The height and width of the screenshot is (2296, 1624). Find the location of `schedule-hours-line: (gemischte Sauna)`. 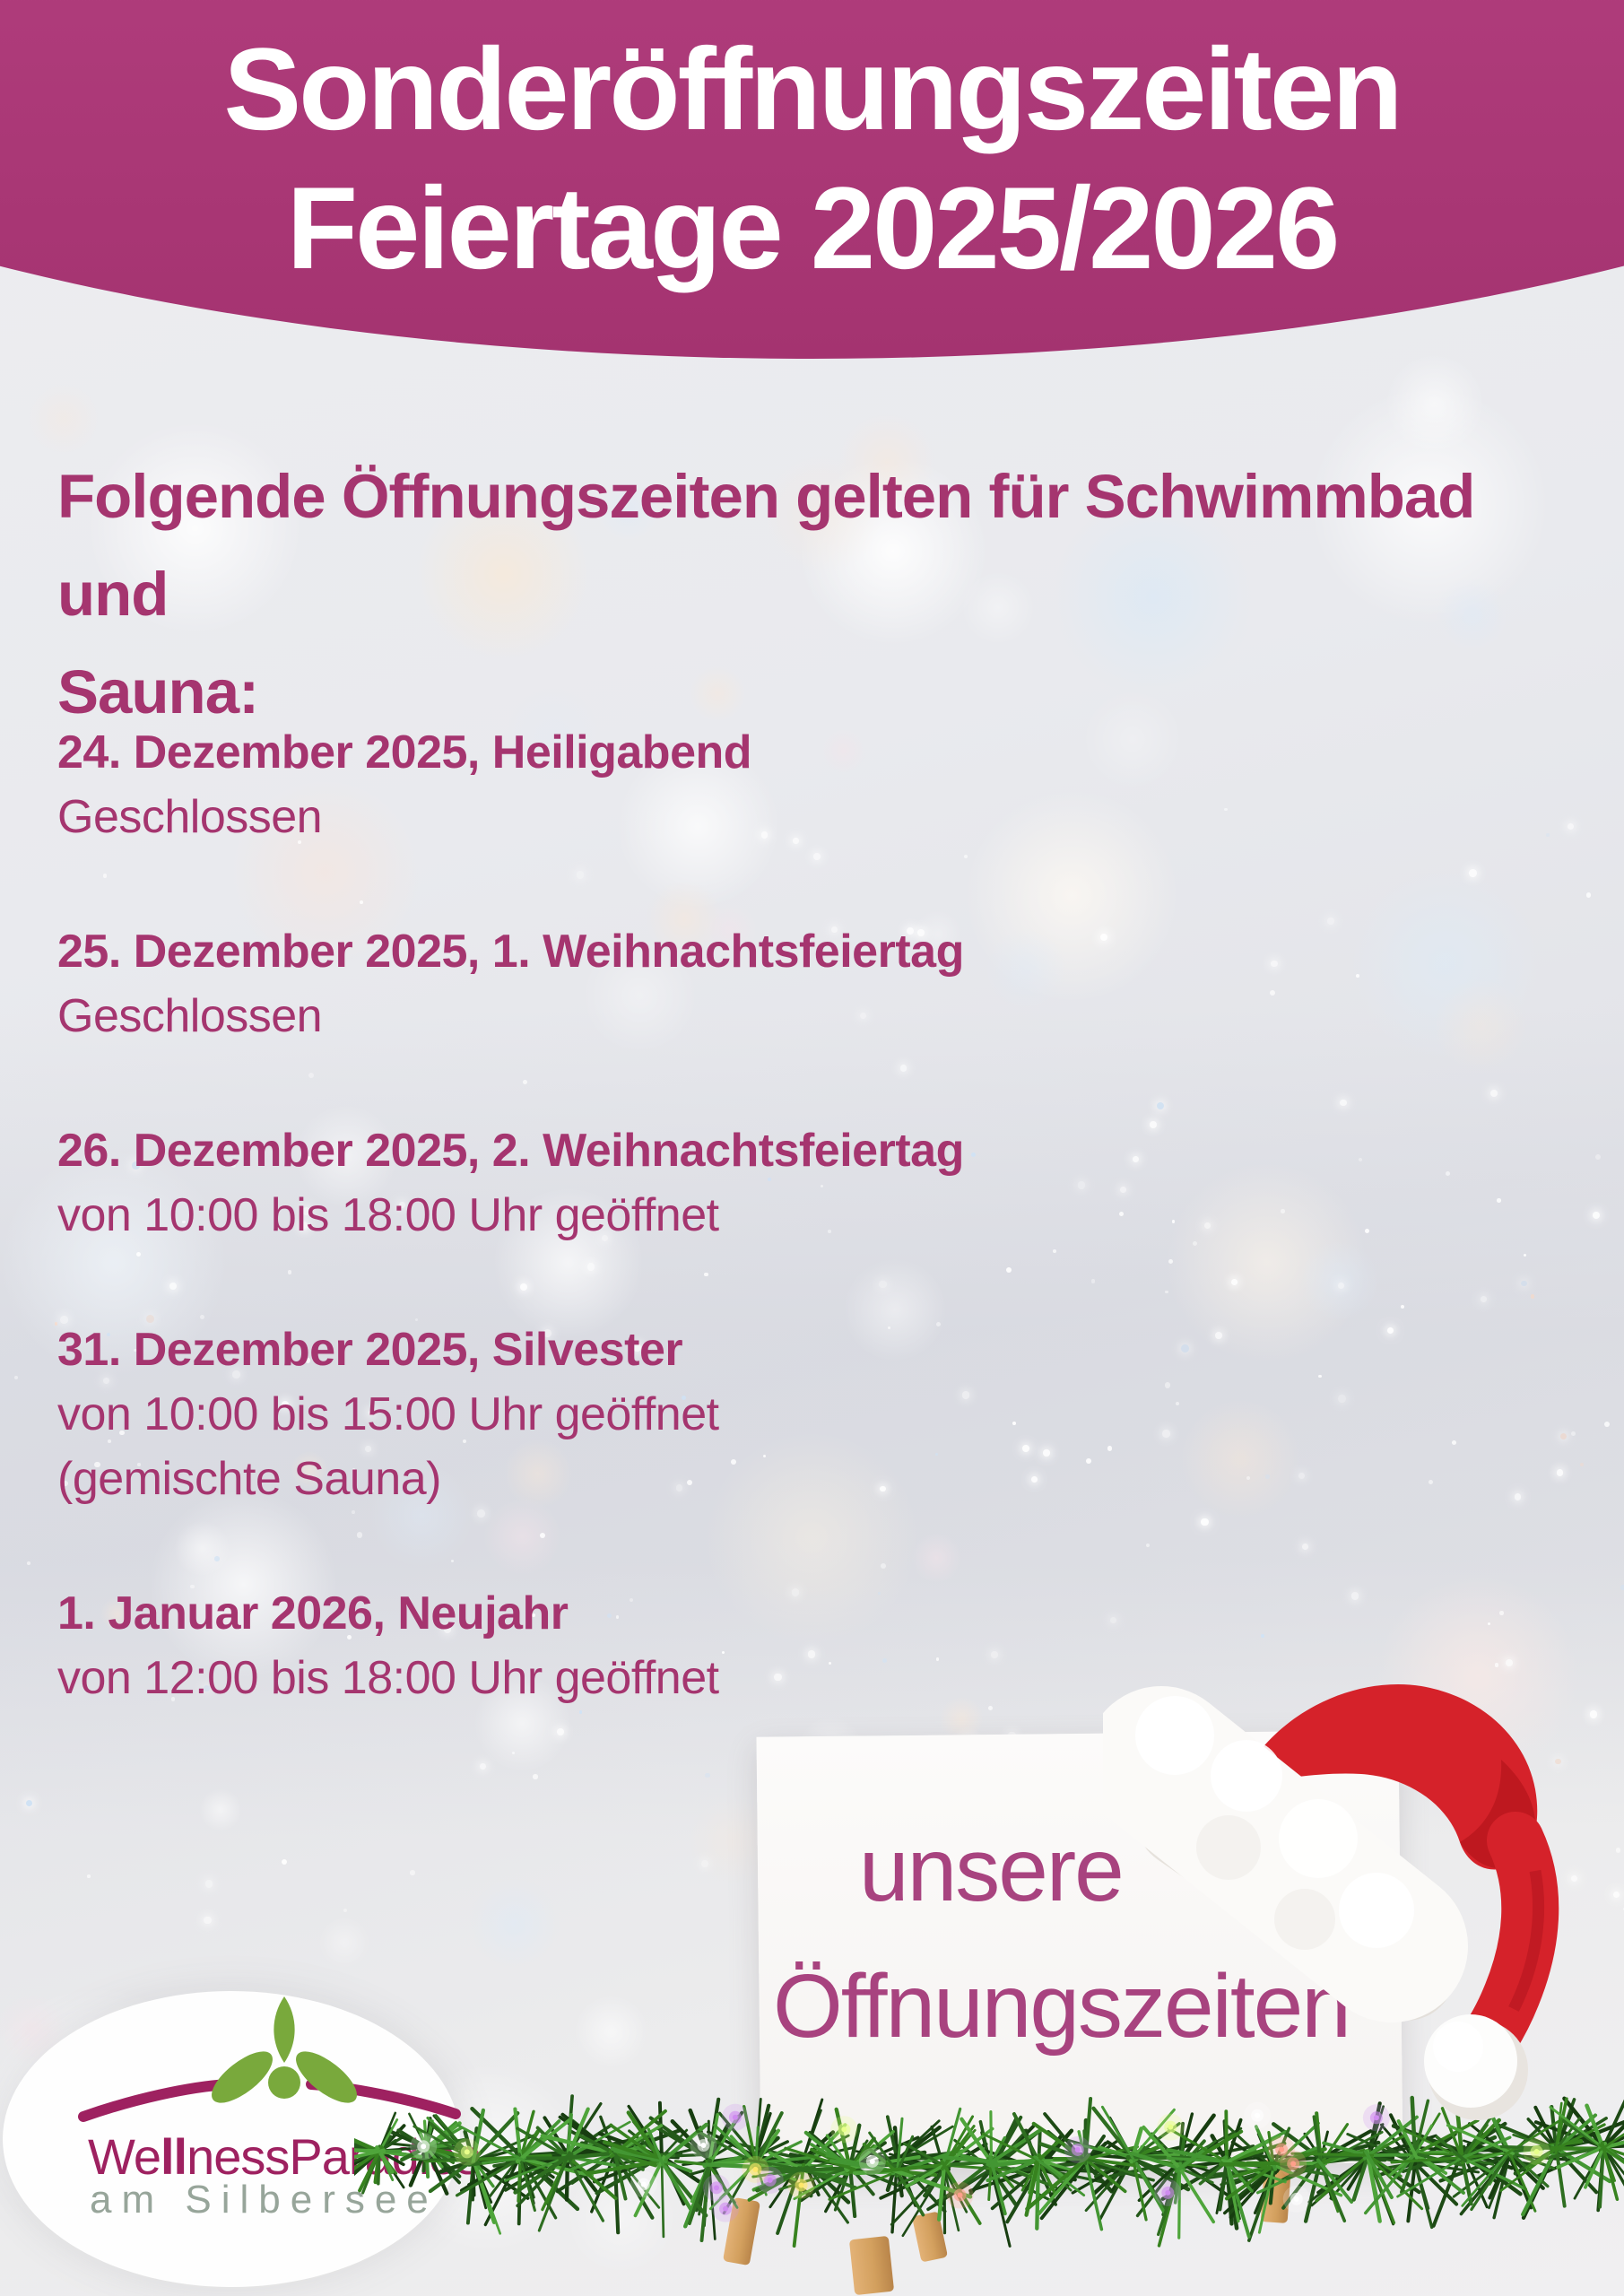

schedule-hours-line: (gemischte Sauna) is located at coordinates (249, 1479).